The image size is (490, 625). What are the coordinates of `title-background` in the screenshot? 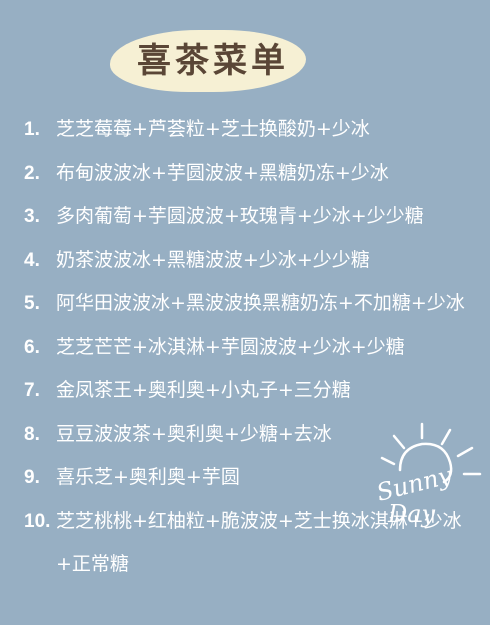 It's located at (208, 61).